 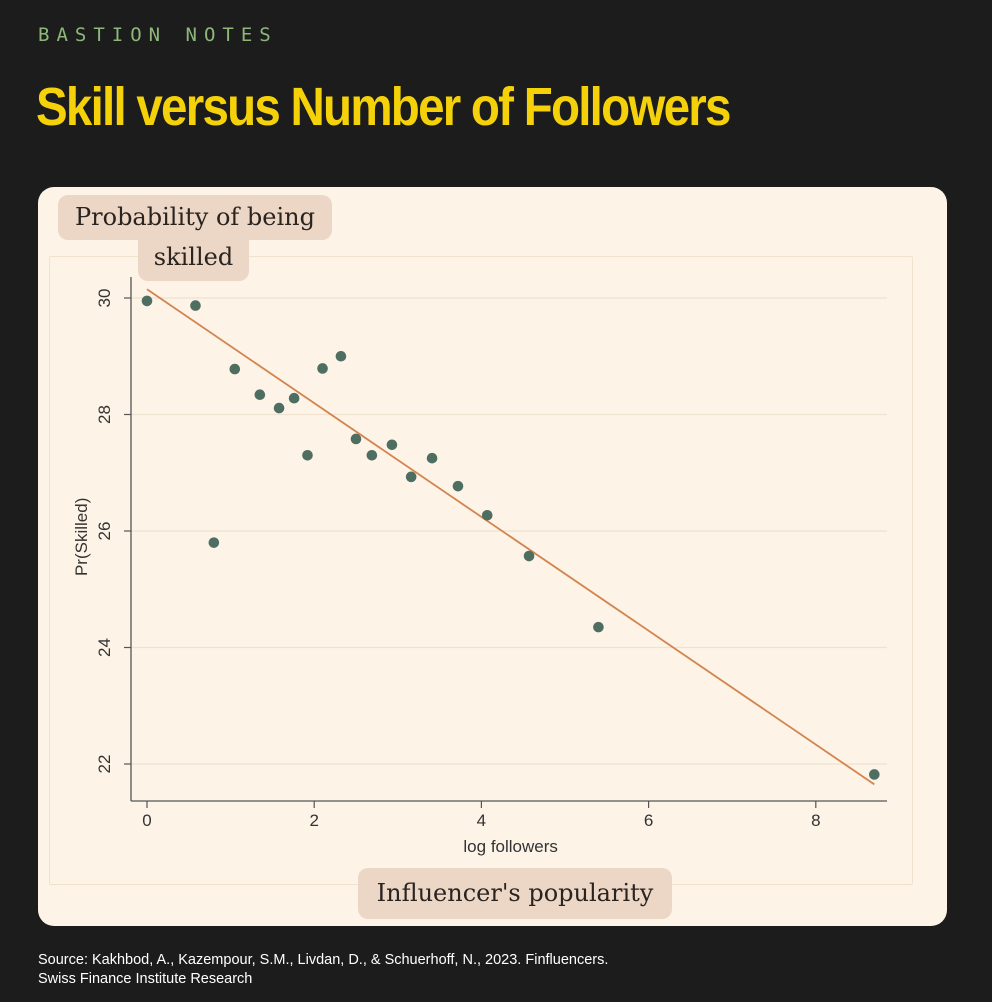 I want to click on x-tick-label: 8, so click(x=815, y=820).